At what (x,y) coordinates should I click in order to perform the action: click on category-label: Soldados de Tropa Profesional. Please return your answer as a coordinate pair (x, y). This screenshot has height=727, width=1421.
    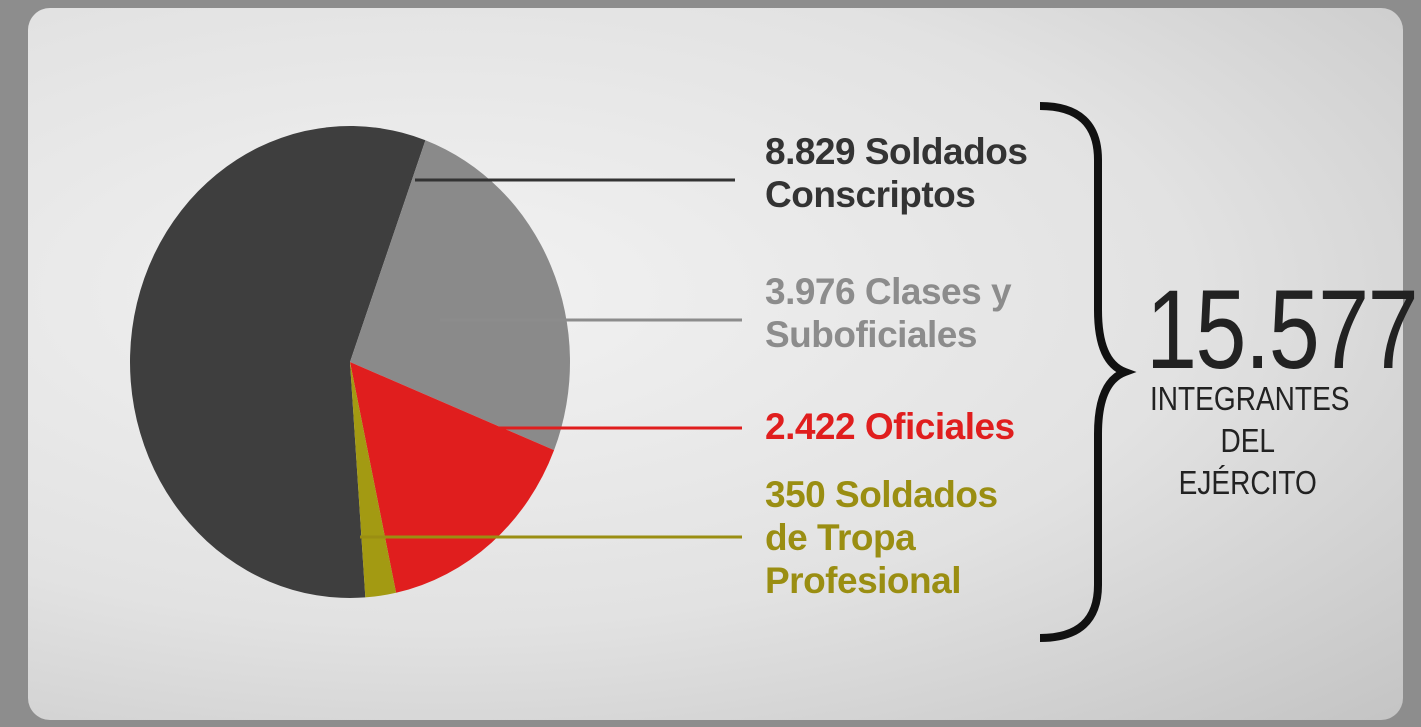
    Looking at the image, I should click on (881, 537).